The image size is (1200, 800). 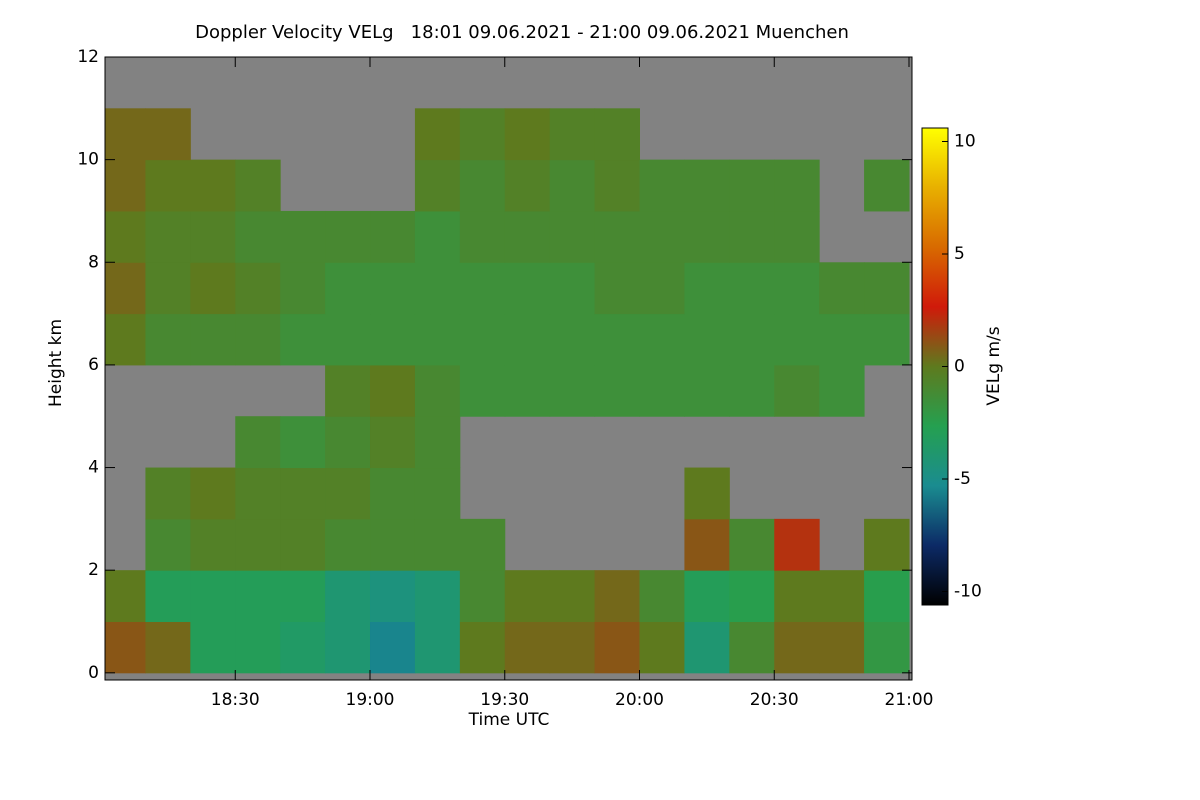 I want to click on colorbar-tick-label: -5, so click(x=962, y=479).